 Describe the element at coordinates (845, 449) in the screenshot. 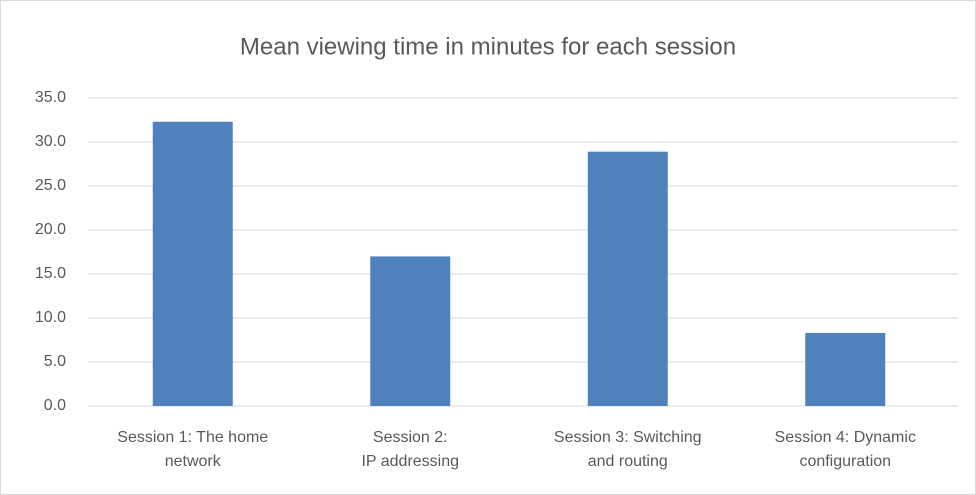

I see `x-tick-label: Session 4: Dynamic configuration` at that location.